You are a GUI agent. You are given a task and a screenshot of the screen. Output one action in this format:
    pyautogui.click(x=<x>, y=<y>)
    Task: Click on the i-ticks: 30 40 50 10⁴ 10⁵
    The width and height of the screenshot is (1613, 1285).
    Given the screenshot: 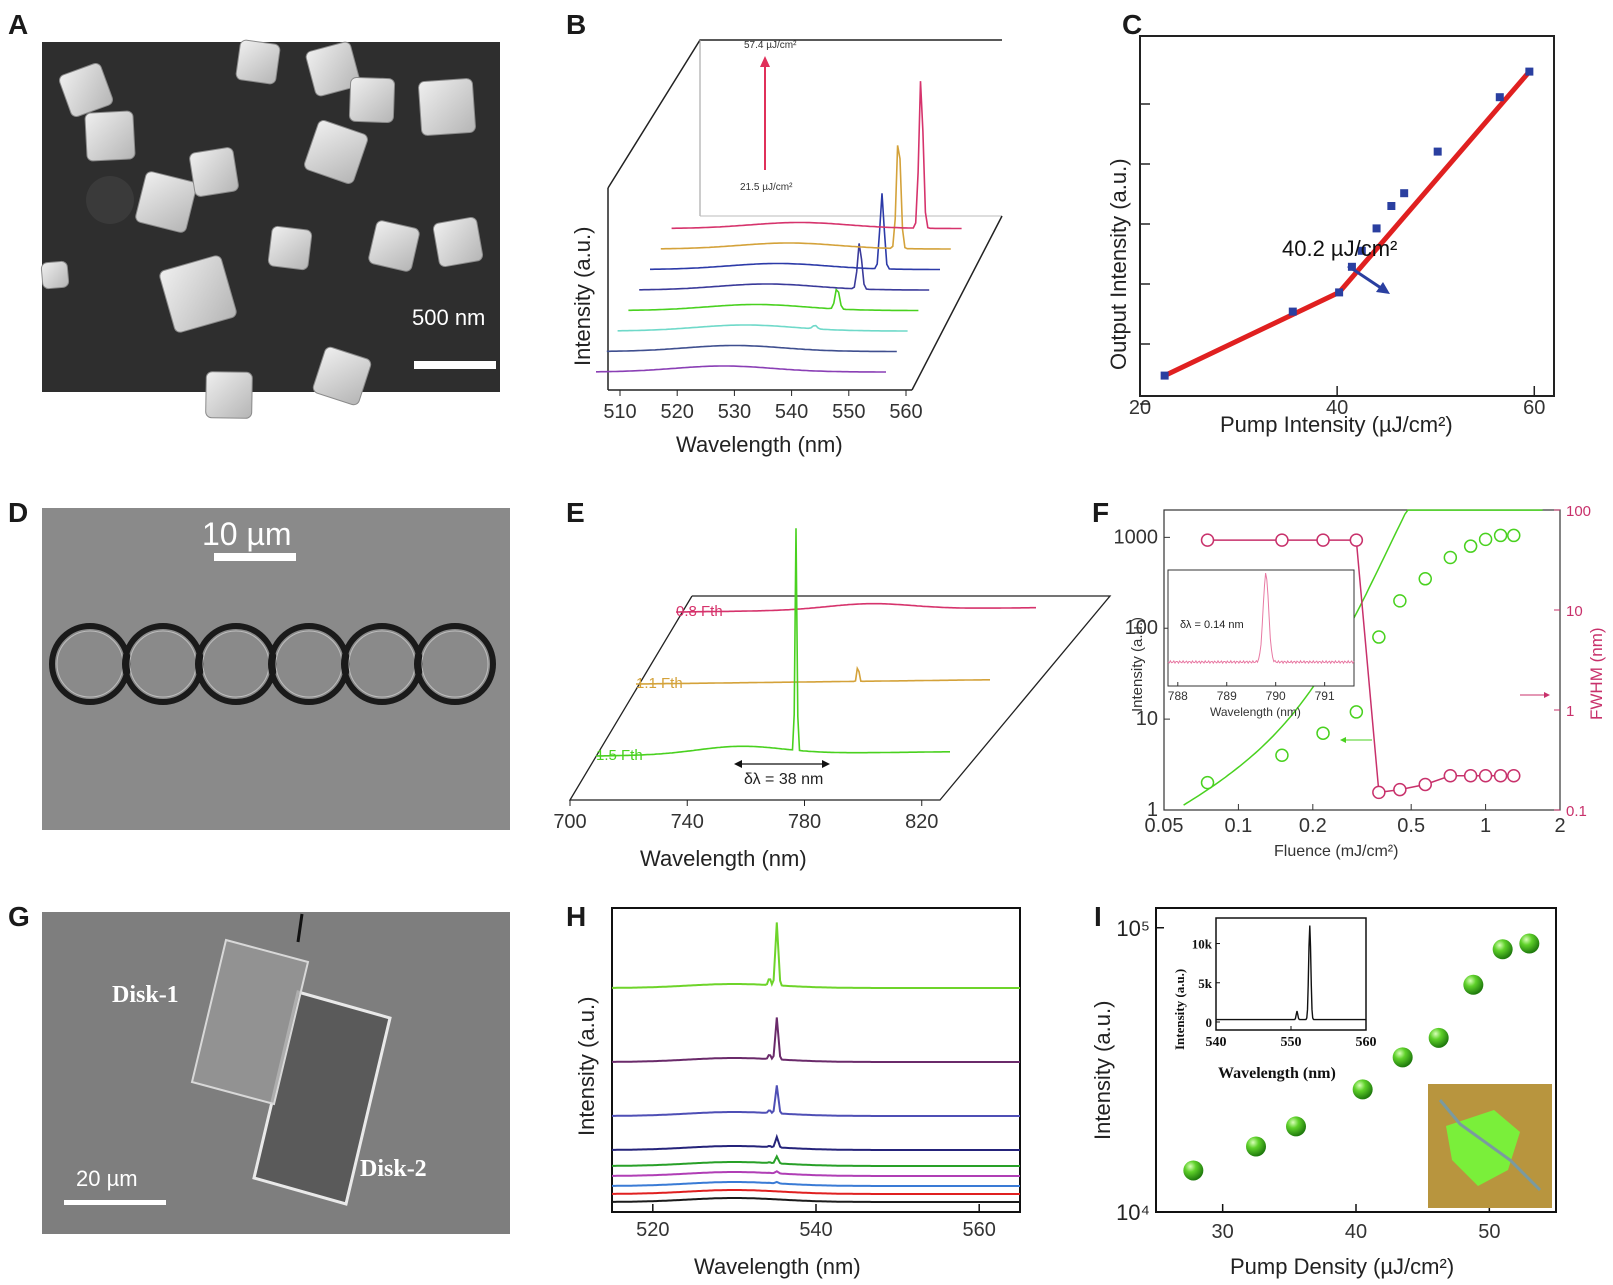 What is the action you would take?
    pyautogui.click(x=1308, y=1079)
    